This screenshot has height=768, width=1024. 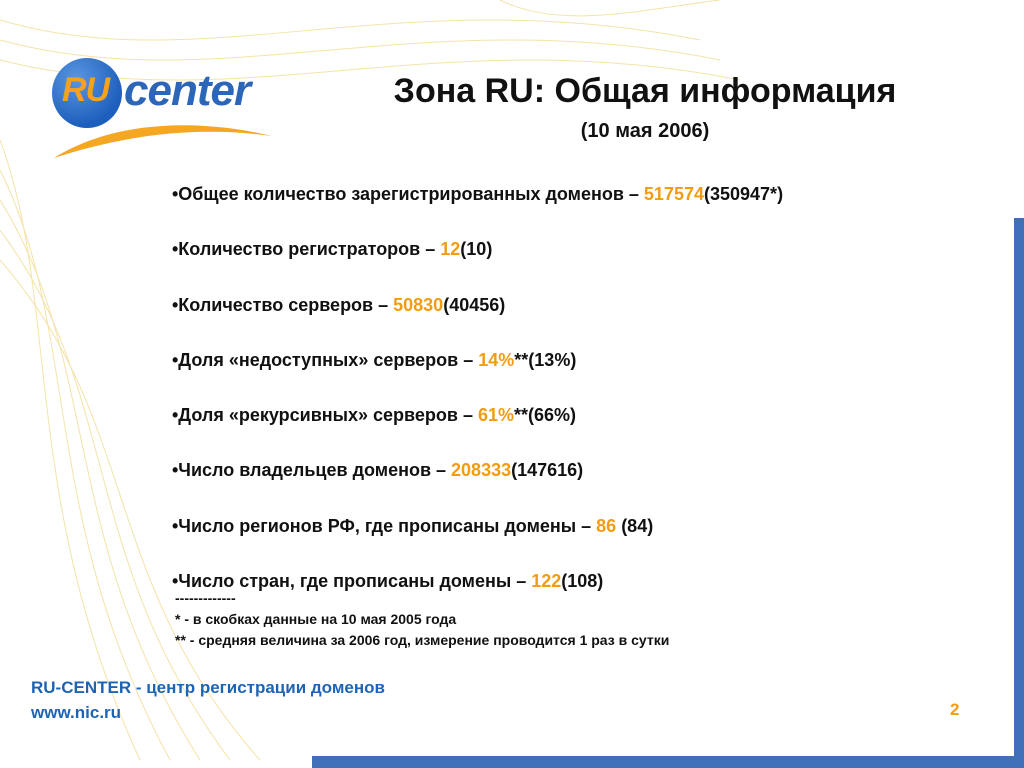 What do you see at coordinates (955, 709) in the screenshot?
I see `page-number: 2` at bounding box center [955, 709].